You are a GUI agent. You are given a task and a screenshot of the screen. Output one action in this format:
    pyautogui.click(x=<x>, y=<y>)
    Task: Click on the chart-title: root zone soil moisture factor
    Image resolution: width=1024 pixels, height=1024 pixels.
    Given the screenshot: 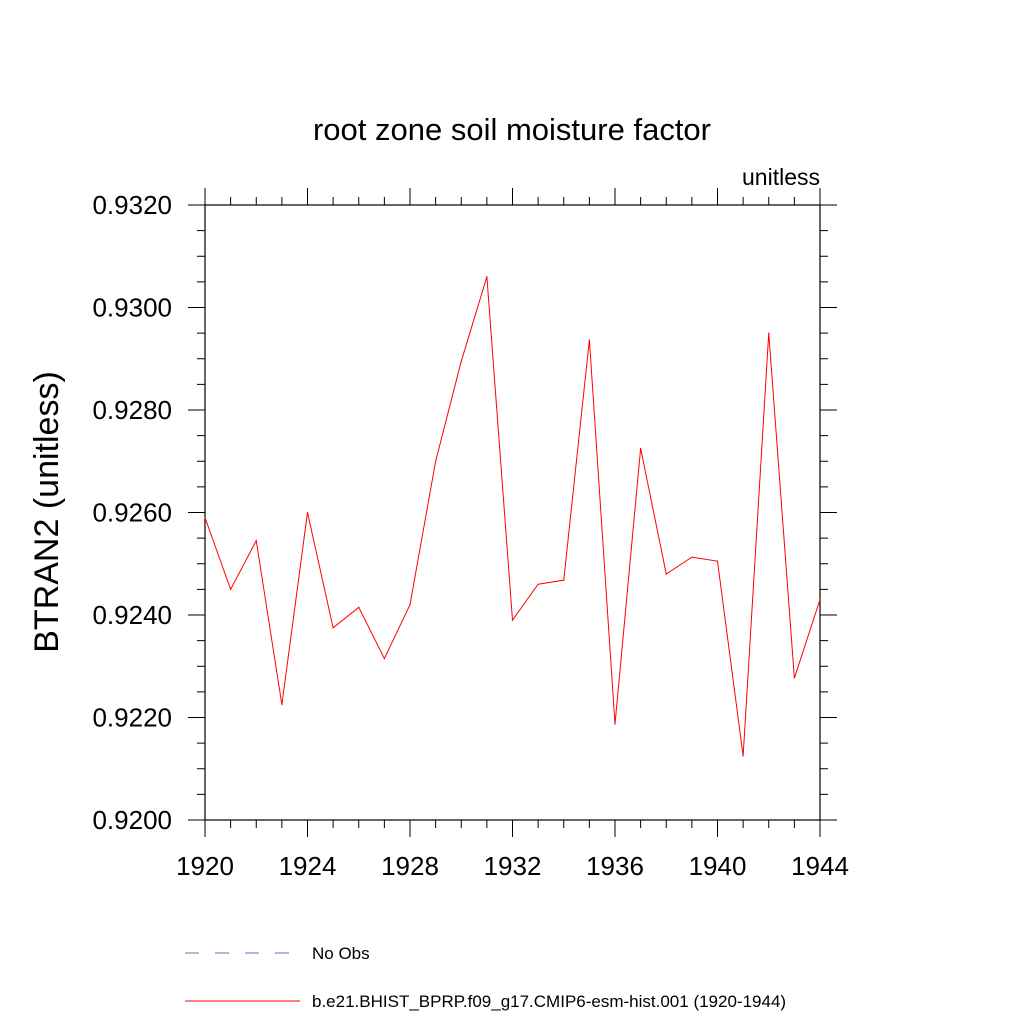 What is the action you would take?
    pyautogui.click(x=512, y=129)
    